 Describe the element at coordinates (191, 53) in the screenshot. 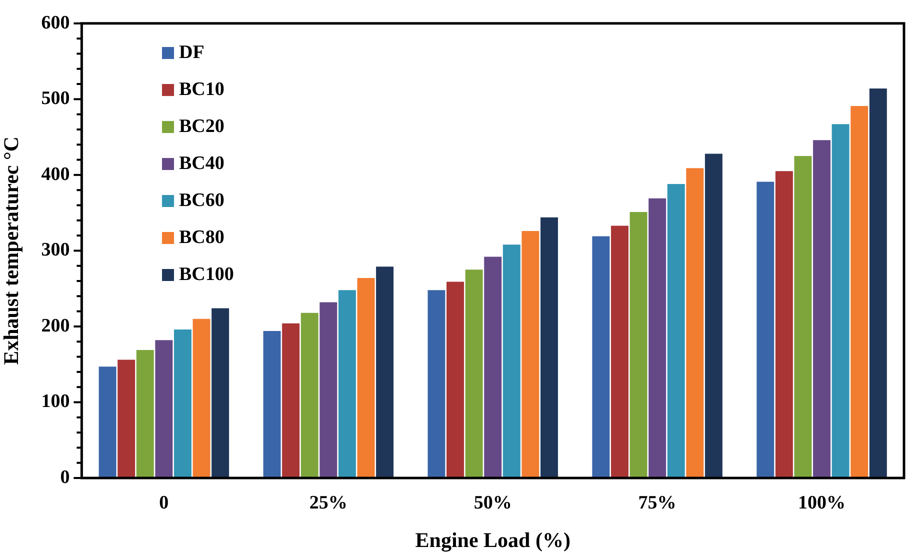

I see `legend-label: DF` at that location.